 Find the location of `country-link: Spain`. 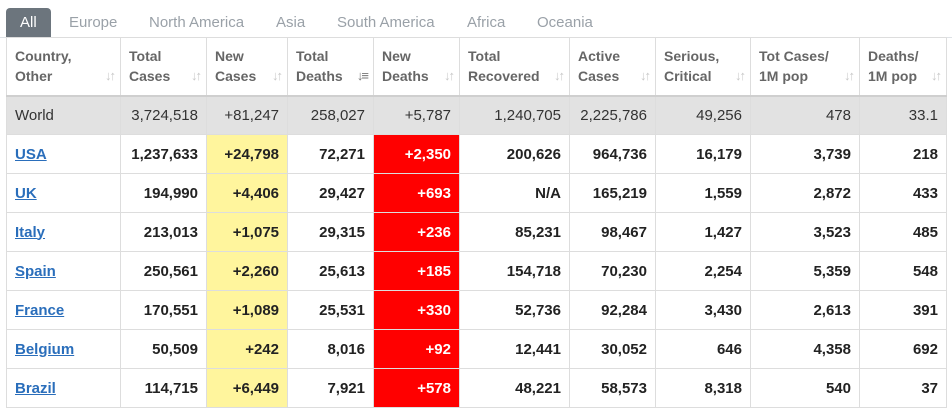

country-link: Spain is located at coordinates (35, 271).